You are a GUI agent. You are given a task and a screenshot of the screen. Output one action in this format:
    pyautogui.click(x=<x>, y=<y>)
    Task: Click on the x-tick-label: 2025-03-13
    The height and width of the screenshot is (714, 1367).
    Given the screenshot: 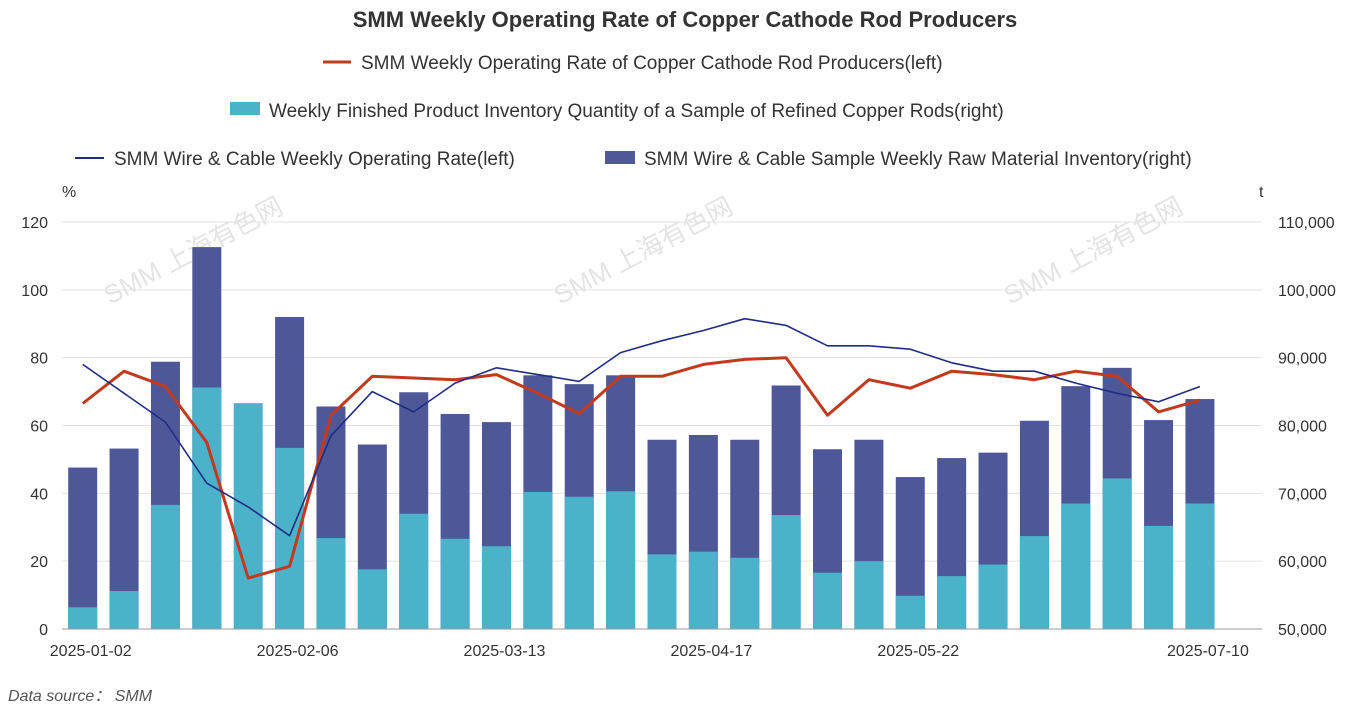 What is the action you would take?
    pyautogui.click(x=505, y=651)
    